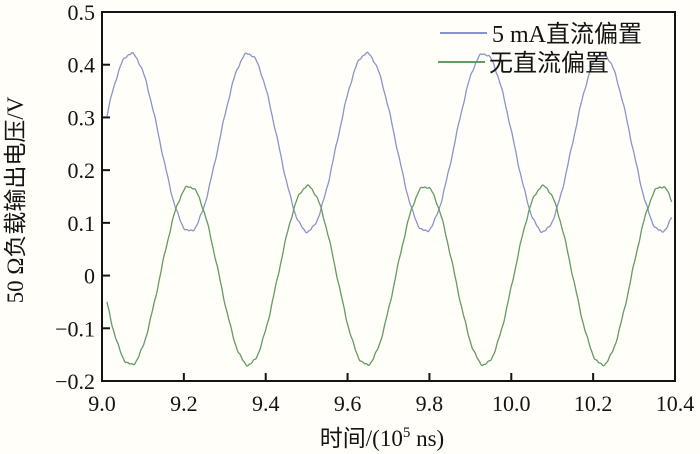 The width and height of the screenshot is (700, 454). Describe the element at coordinates (102, 403) in the screenshot. I see `x-tick-label: 9.0` at that location.